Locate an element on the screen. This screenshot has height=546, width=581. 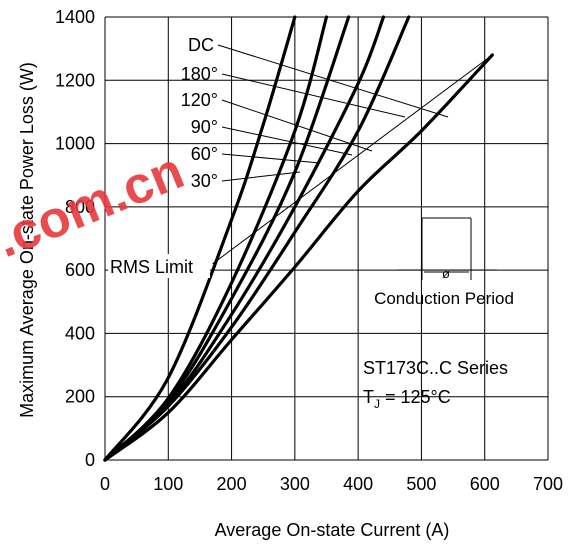
x-tick-label: 700 is located at coordinates (548, 484).